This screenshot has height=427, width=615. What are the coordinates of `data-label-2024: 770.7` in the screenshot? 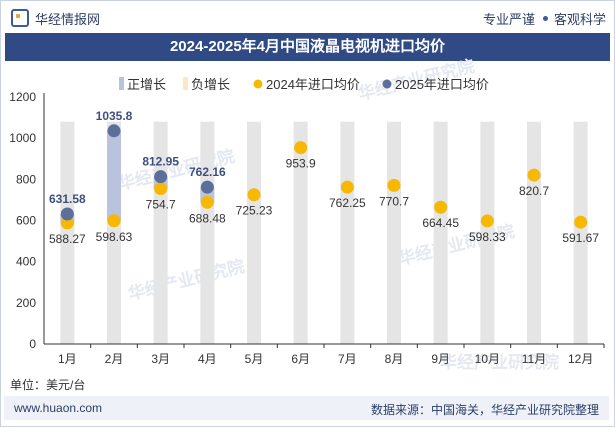 It's located at (394, 201).